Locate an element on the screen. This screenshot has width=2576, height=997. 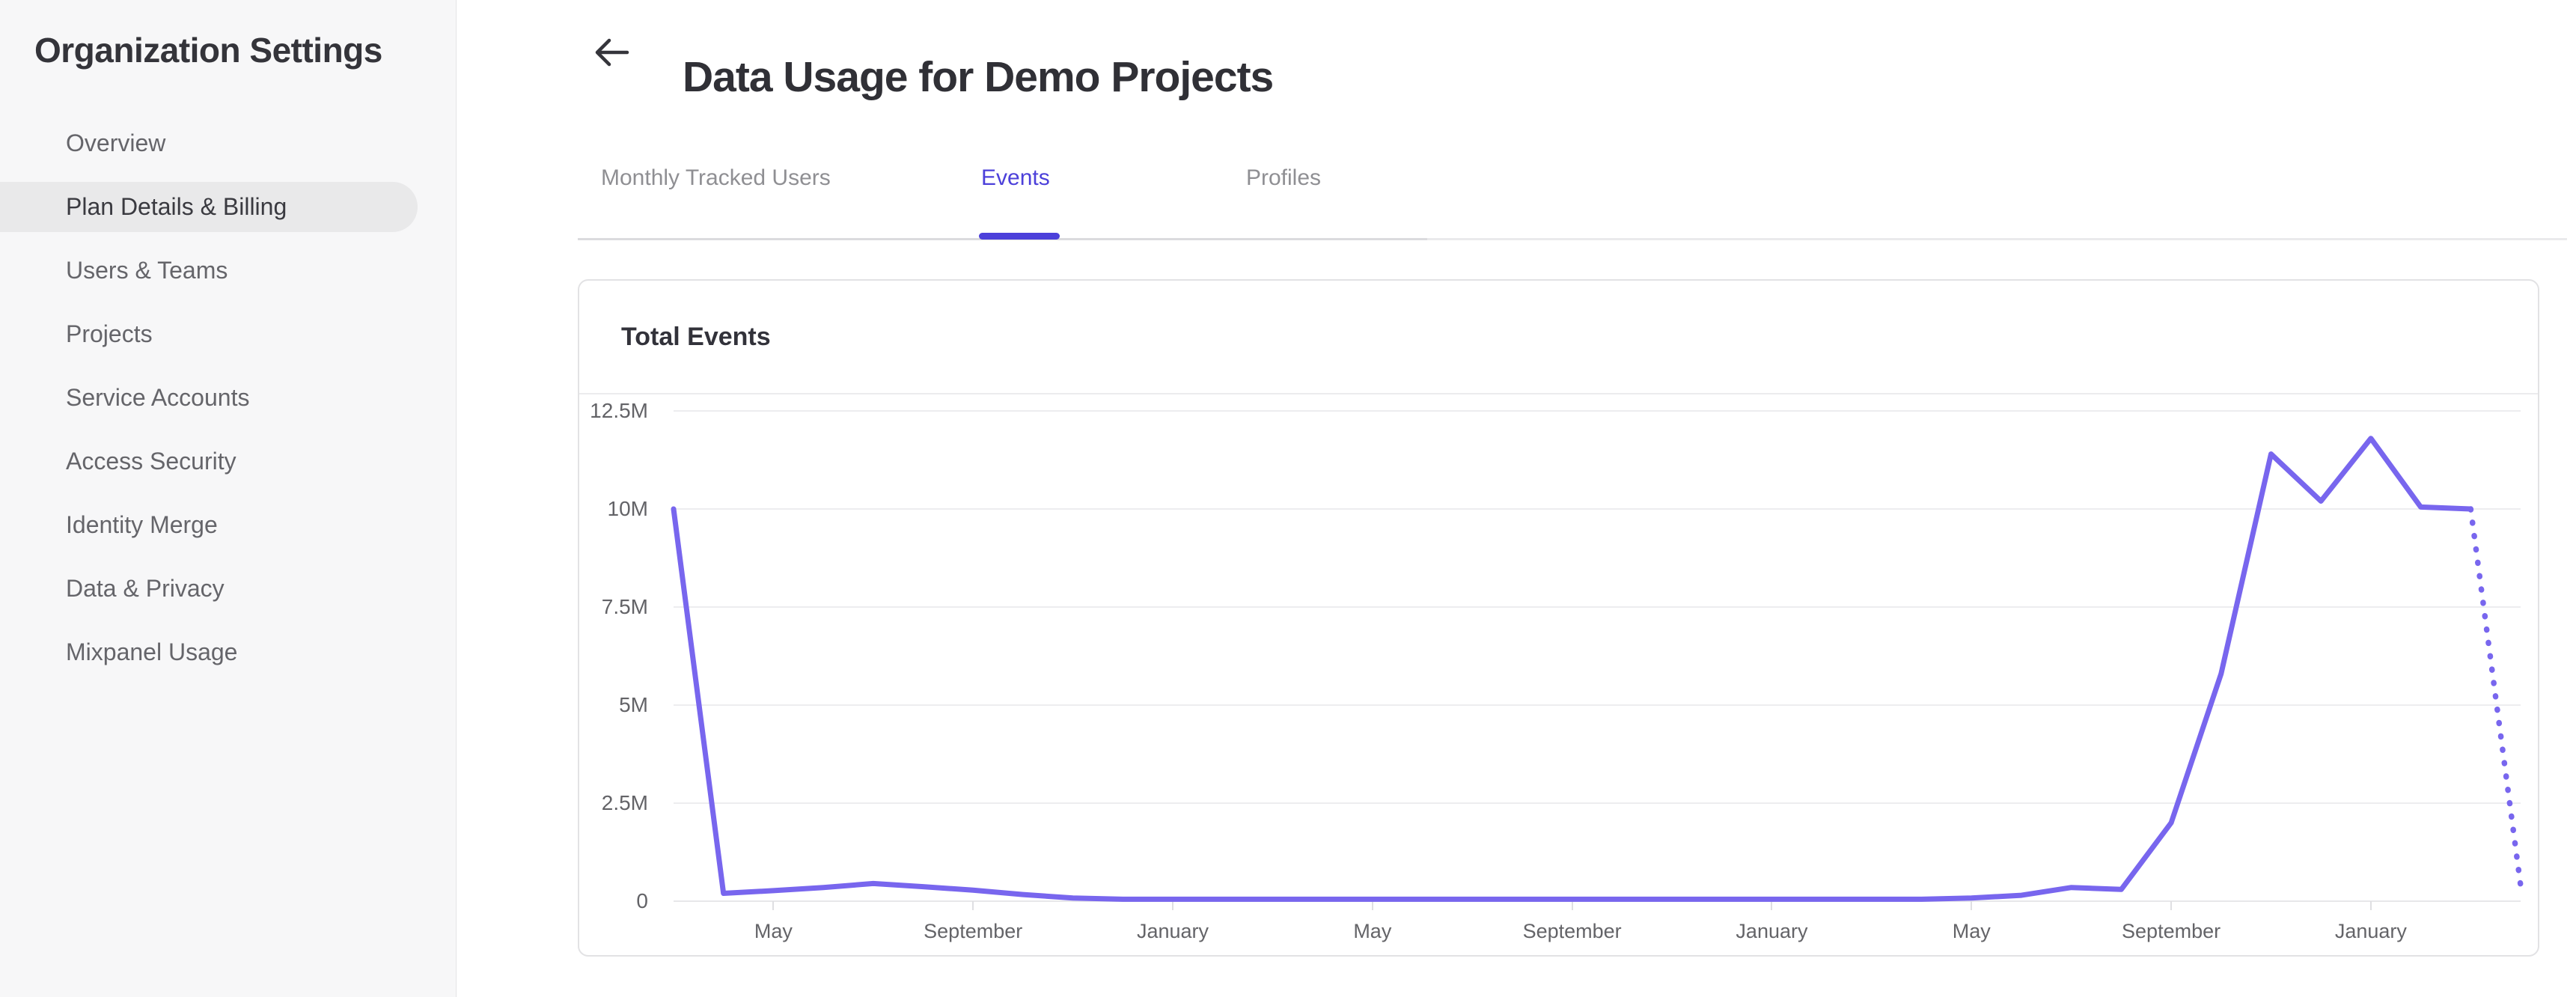
sidebar-item-users-teams: Users & Teams is located at coordinates (147, 270).